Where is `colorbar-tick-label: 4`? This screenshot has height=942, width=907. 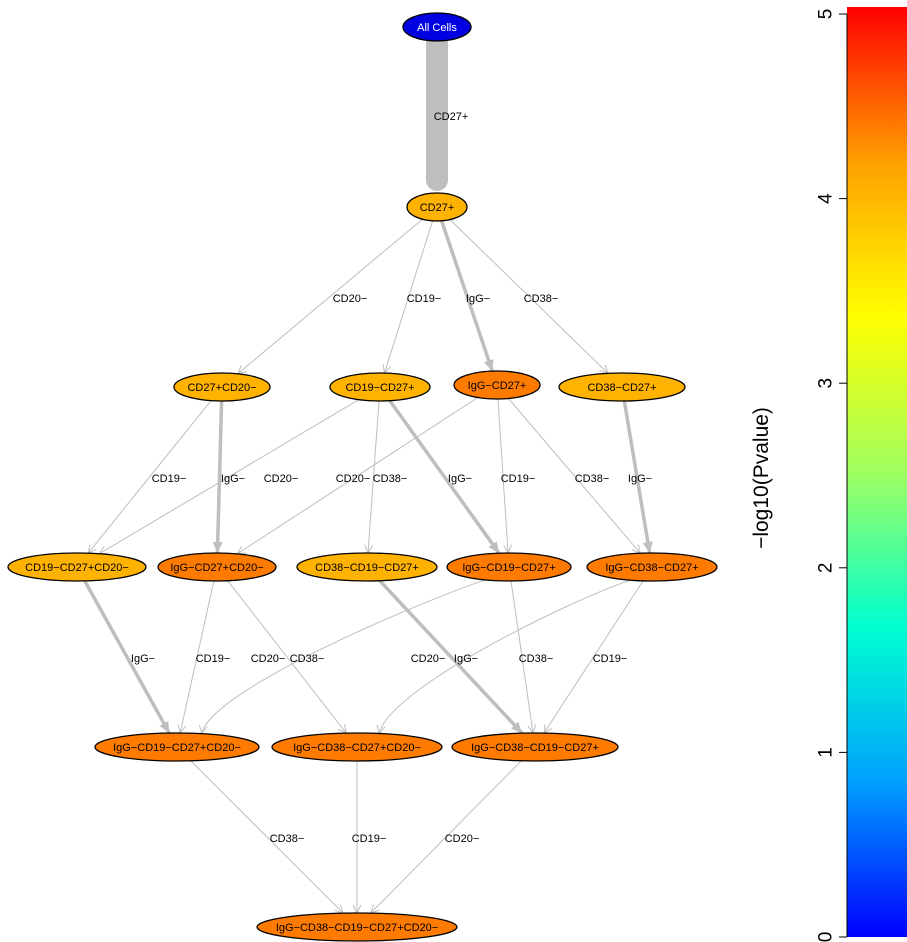 colorbar-tick-label: 4 is located at coordinates (826, 198).